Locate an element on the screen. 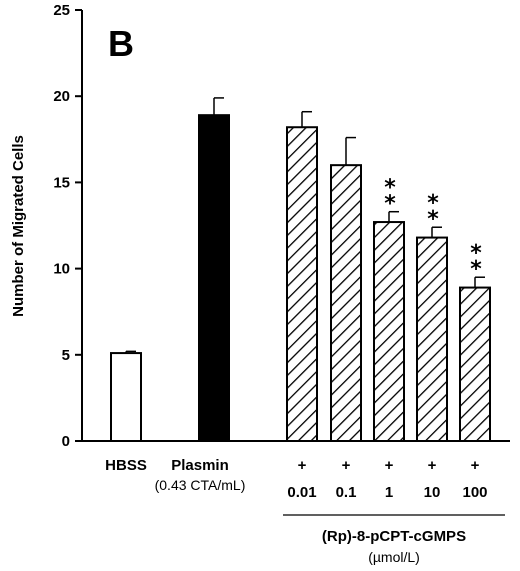 This screenshot has height=571, width=520. y-tick-label: 5 is located at coordinates (66, 355).